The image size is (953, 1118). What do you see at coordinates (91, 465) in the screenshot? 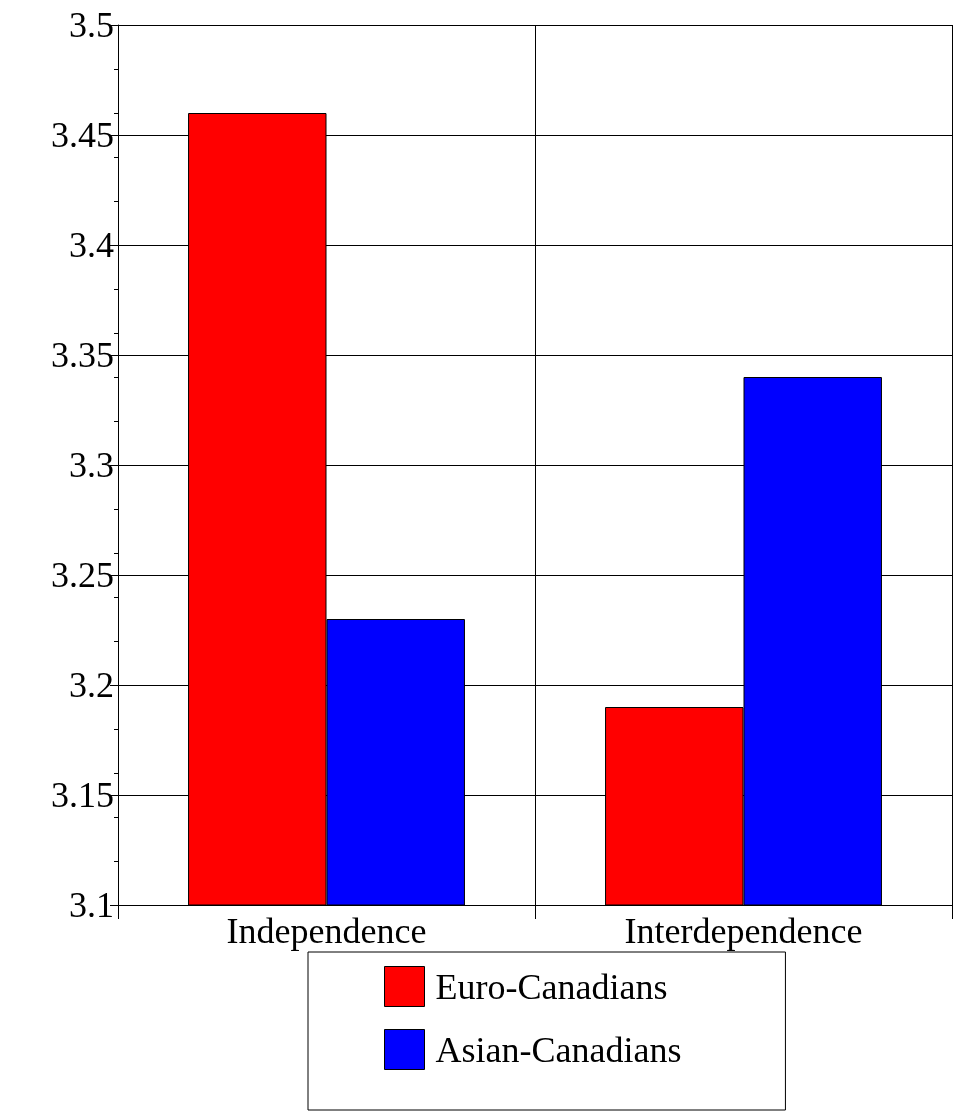
I see `y-tick-label: 3.3` at bounding box center [91, 465].